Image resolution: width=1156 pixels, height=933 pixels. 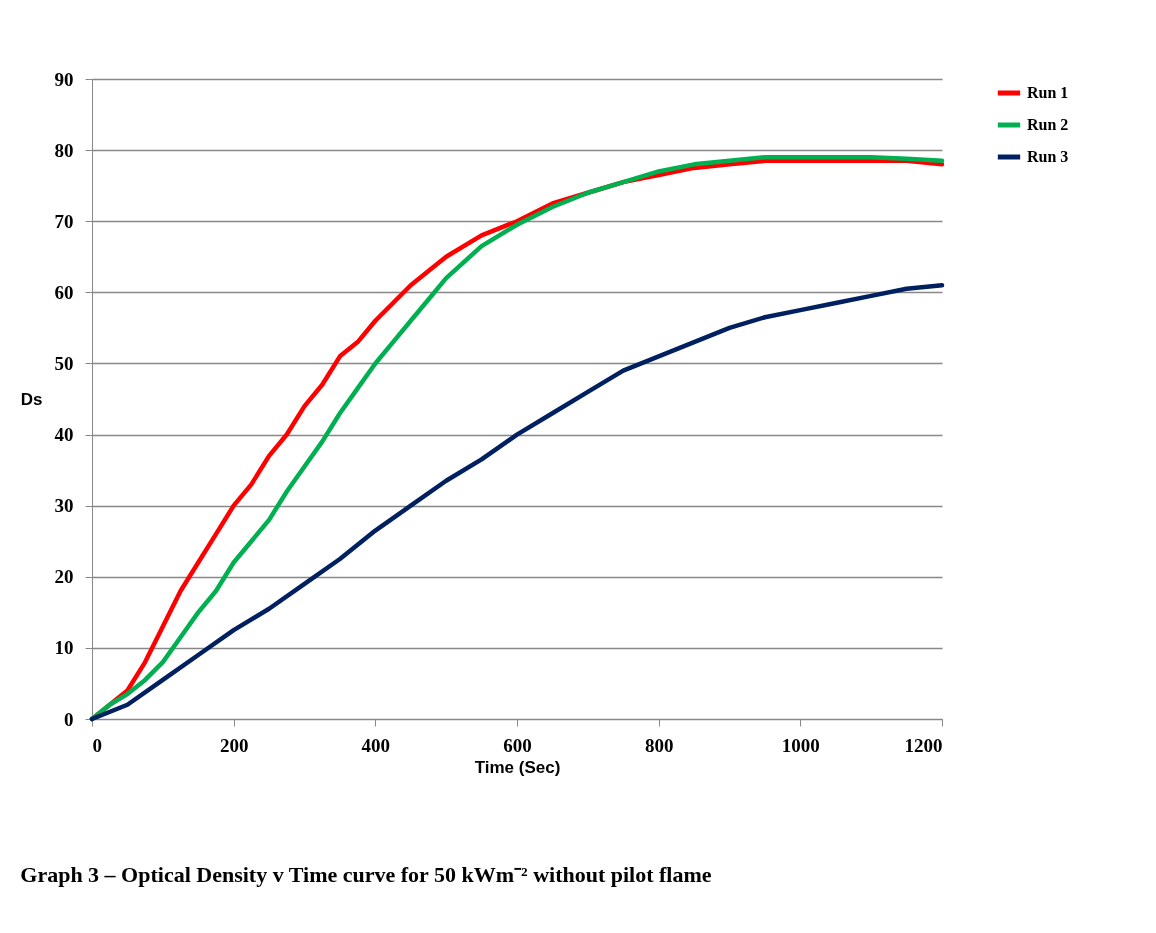 What do you see at coordinates (64, 292) in the screenshot?
I see `y-tick-label: 60` at bounding box center [64, 292].